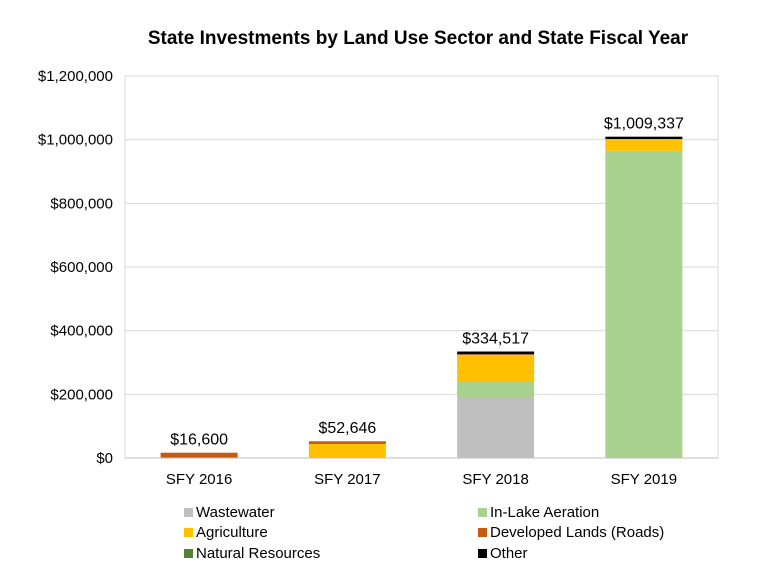  I want to click on y-tick-label: $1,000,000, so click(75, 140).